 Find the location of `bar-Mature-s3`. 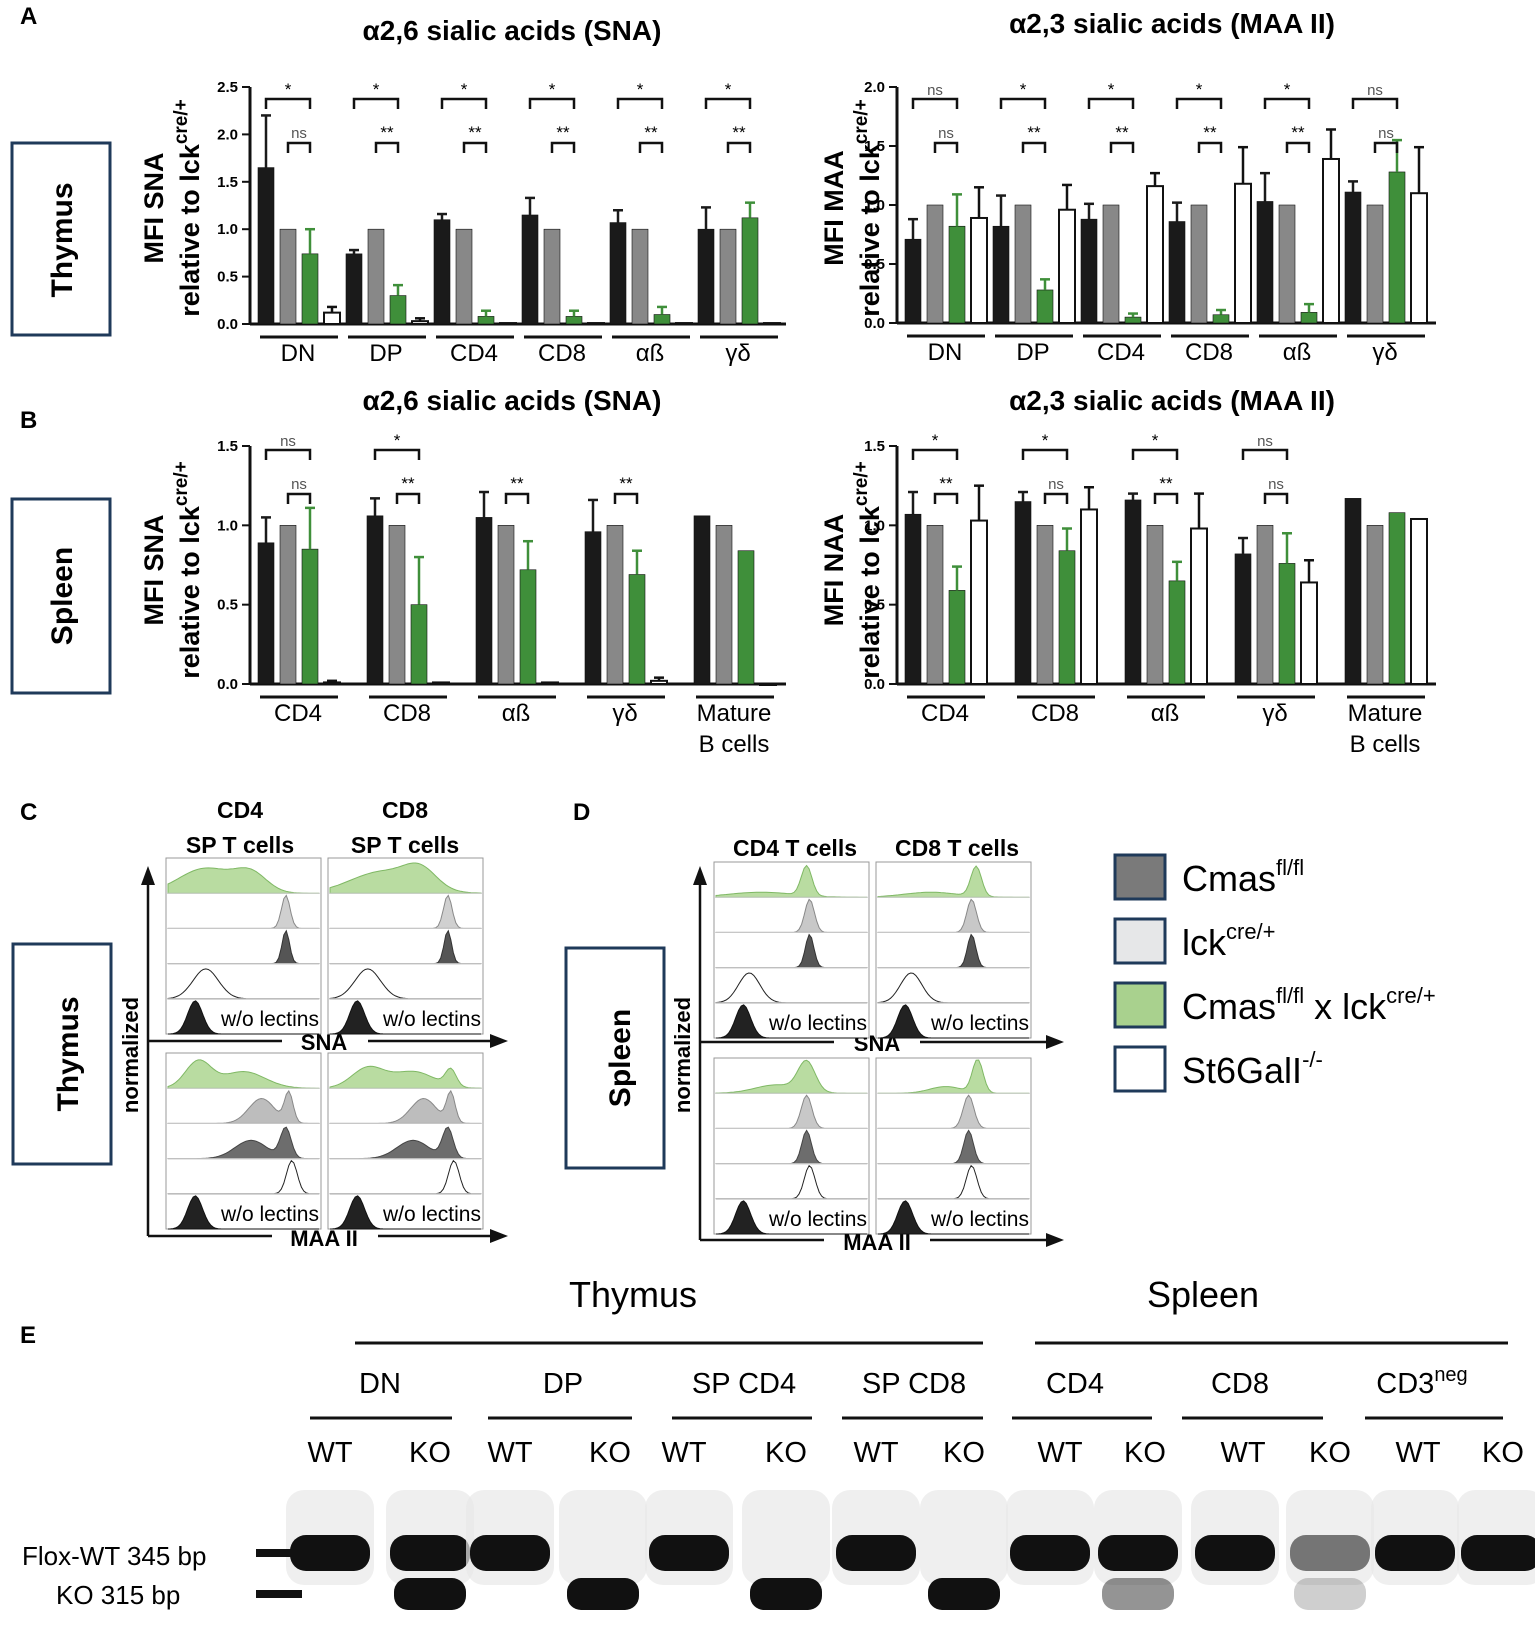

bar-Mature-s3 is located at coordinates (1419, 601).